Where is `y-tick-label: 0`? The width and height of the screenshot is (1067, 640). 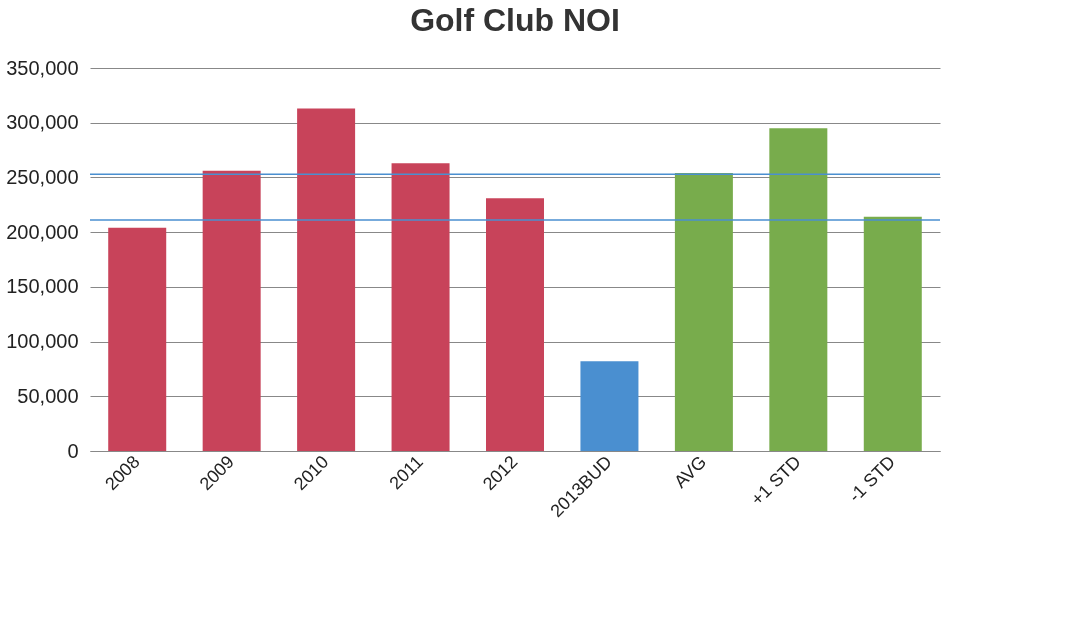 y-tick-label: 0 is located at coordinates (73, 450).